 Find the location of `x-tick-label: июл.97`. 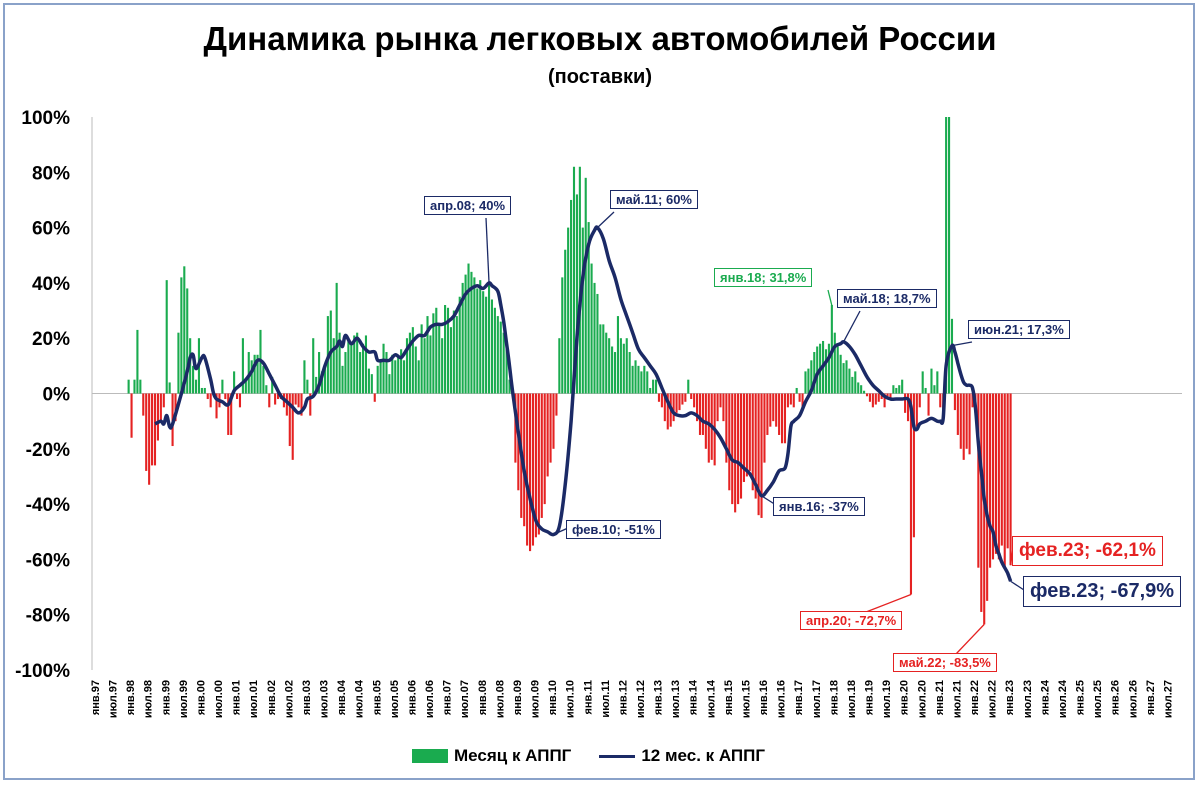

x-tick-label: июл.97 is located at coordinates (114, 699).